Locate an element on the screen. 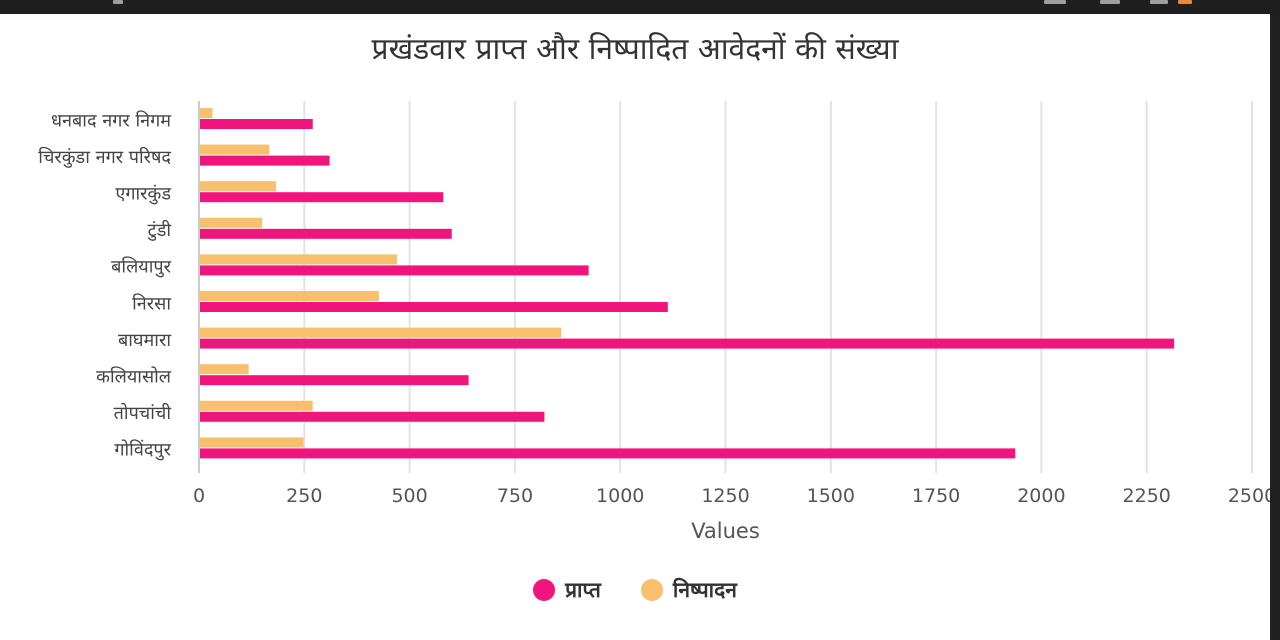 This screenshot has width=1280, height=640. status-bar is located at coordinates (640, 7).